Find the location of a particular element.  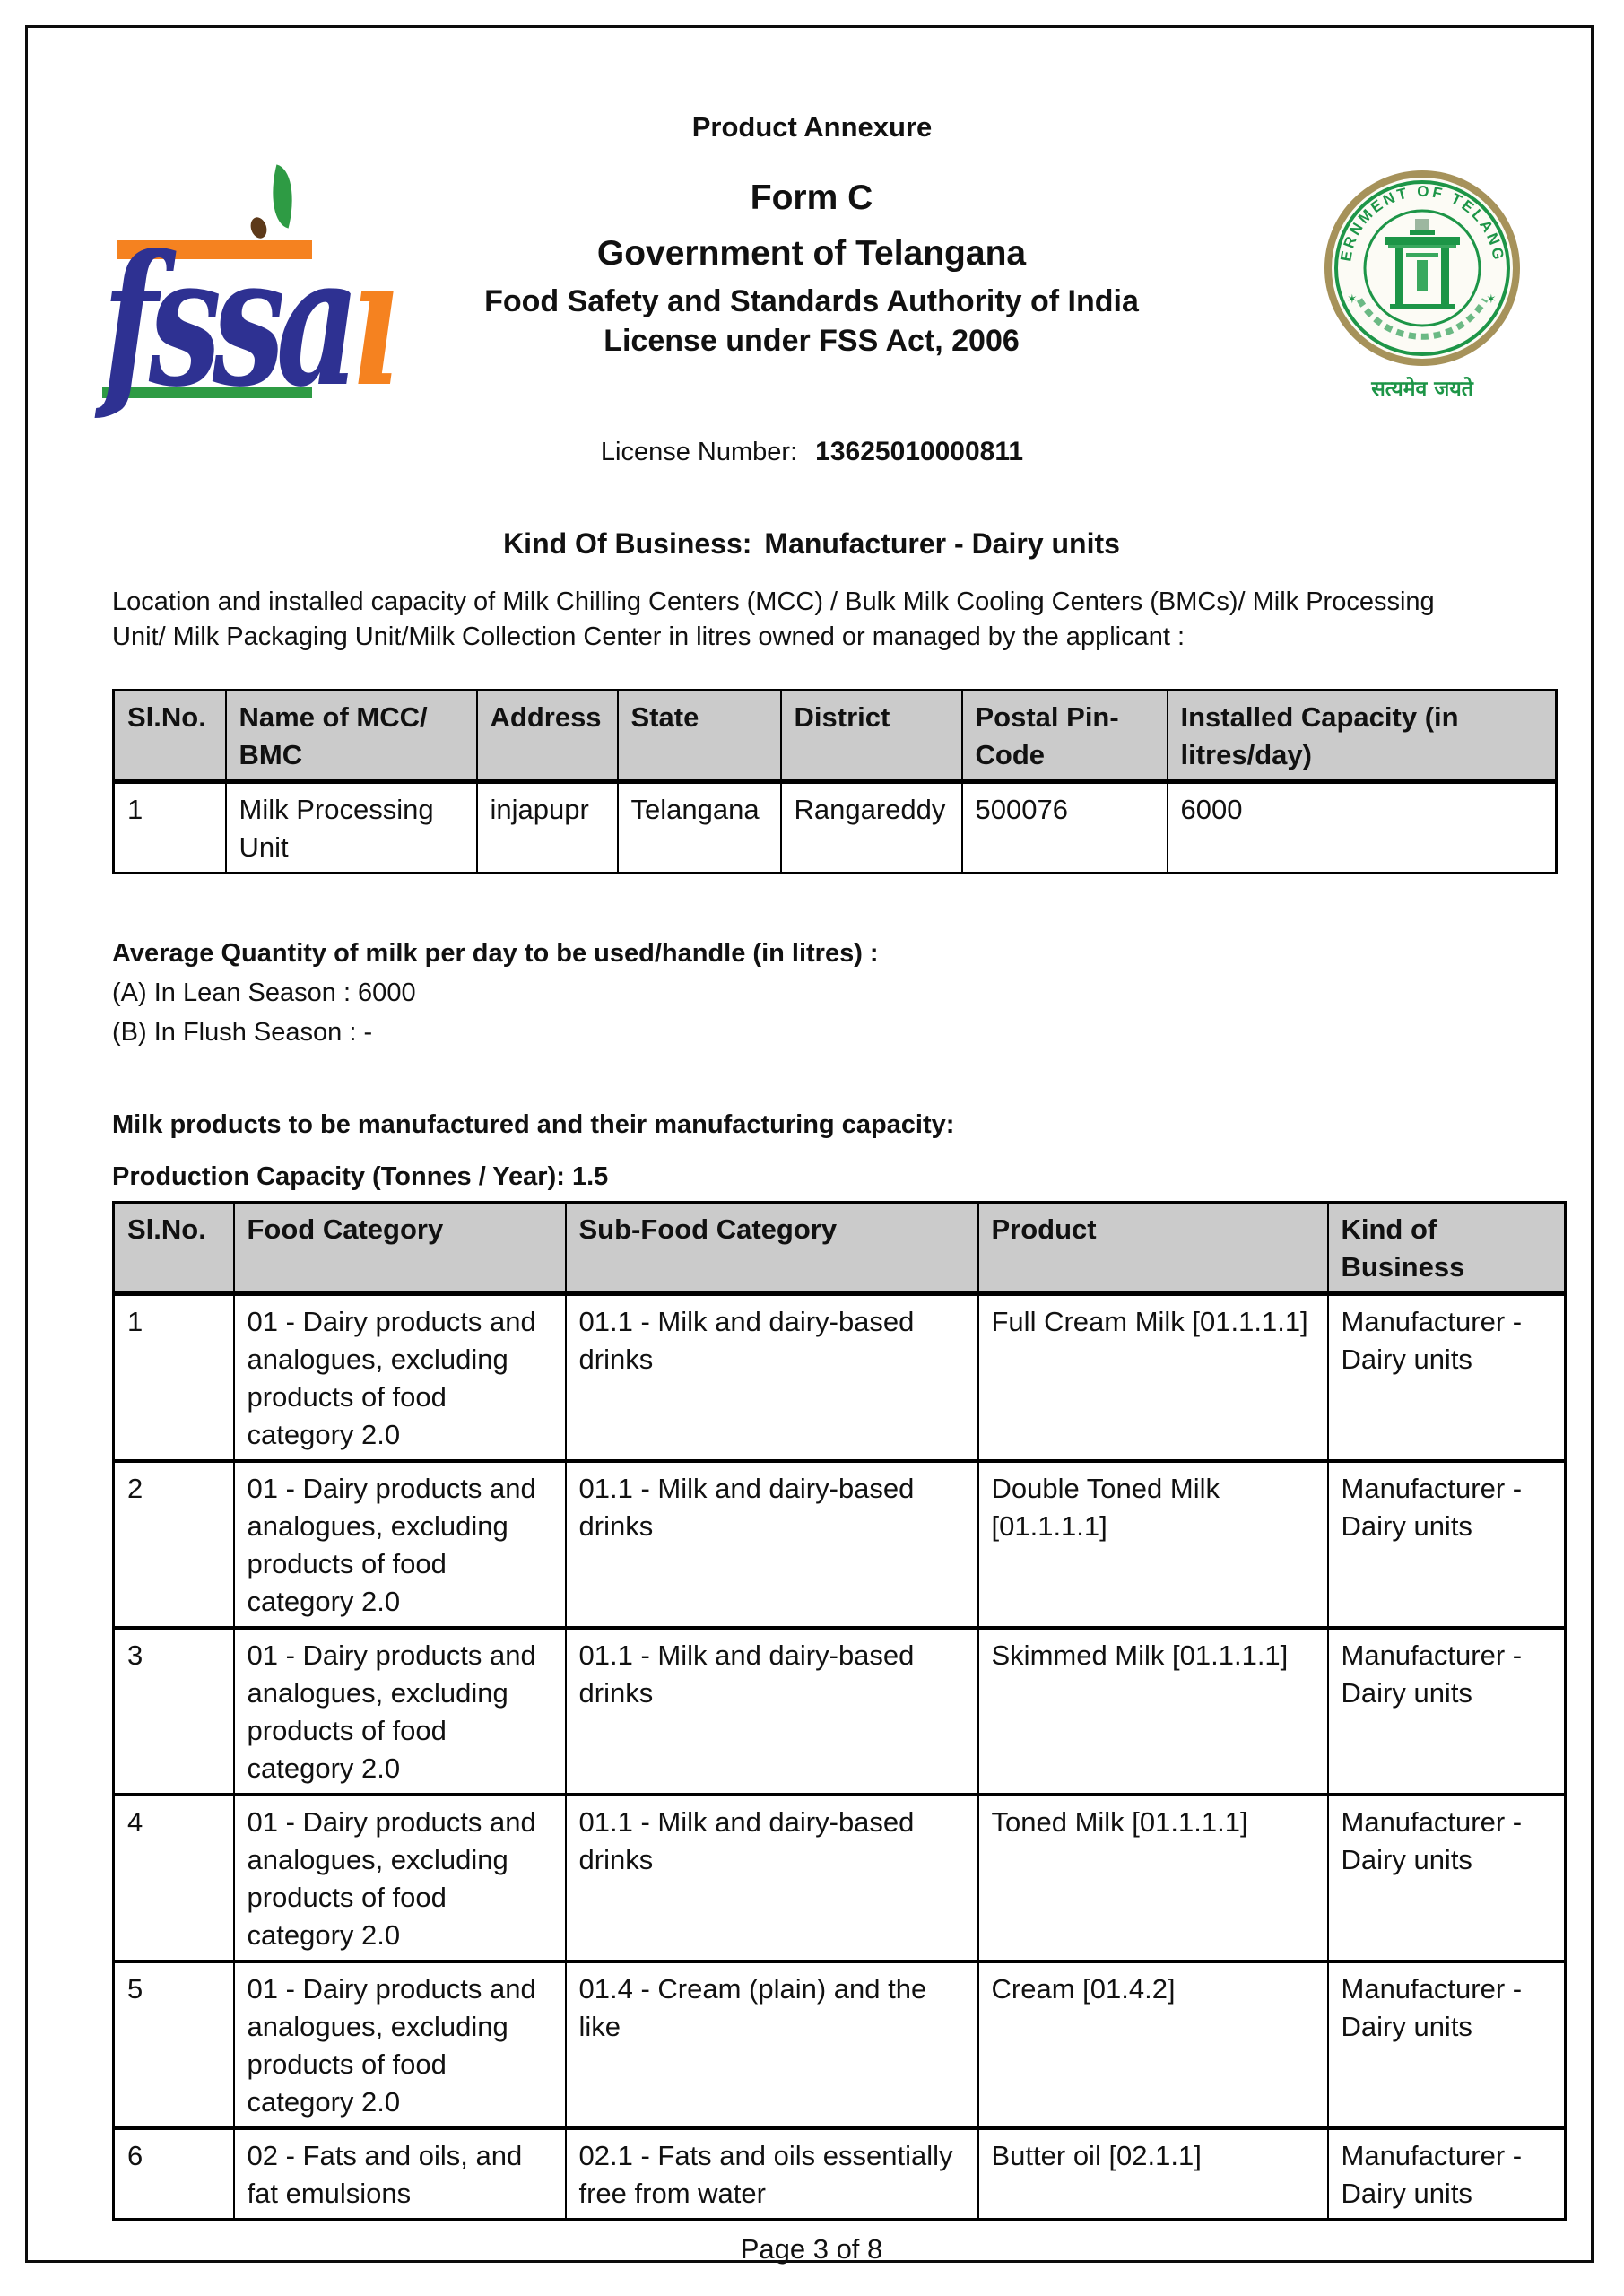

table-cell: Toned Milk [01.1.1.1] is located at coordinates (1153, 1877).